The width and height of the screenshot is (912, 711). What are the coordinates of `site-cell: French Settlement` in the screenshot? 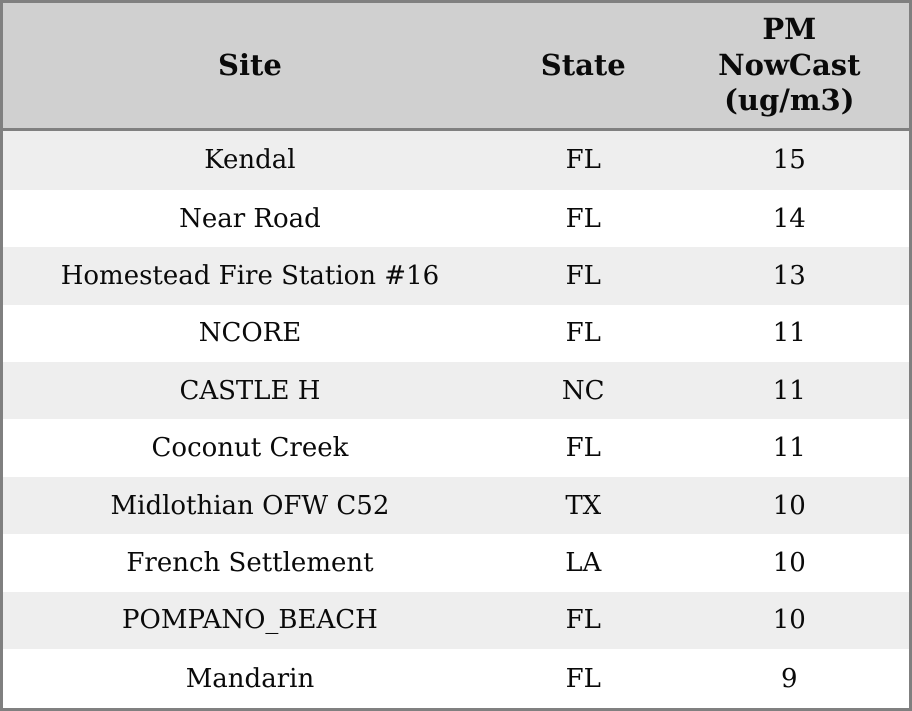 It's located at (250, 563).